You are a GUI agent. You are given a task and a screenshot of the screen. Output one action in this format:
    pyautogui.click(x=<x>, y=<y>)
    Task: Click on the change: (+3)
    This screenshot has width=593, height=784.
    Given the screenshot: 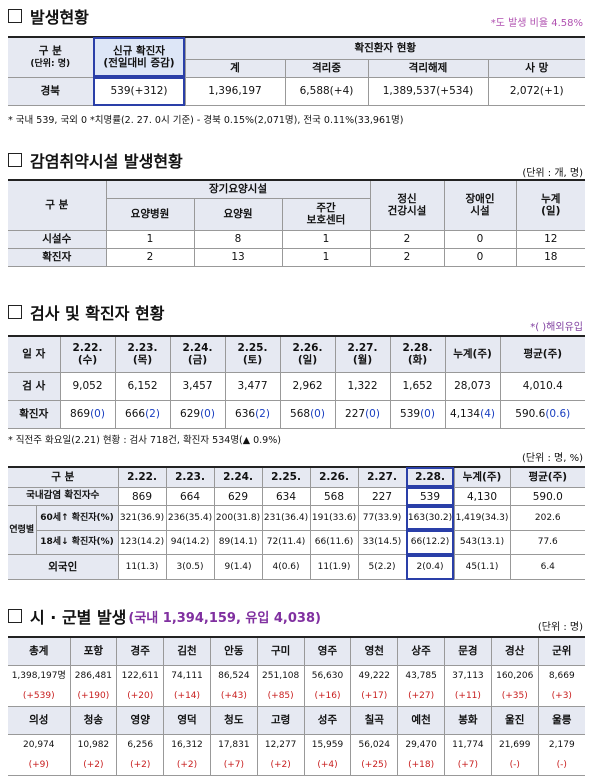 What is the action you would take?
    pyautogui.click(x=561, y=696)
    